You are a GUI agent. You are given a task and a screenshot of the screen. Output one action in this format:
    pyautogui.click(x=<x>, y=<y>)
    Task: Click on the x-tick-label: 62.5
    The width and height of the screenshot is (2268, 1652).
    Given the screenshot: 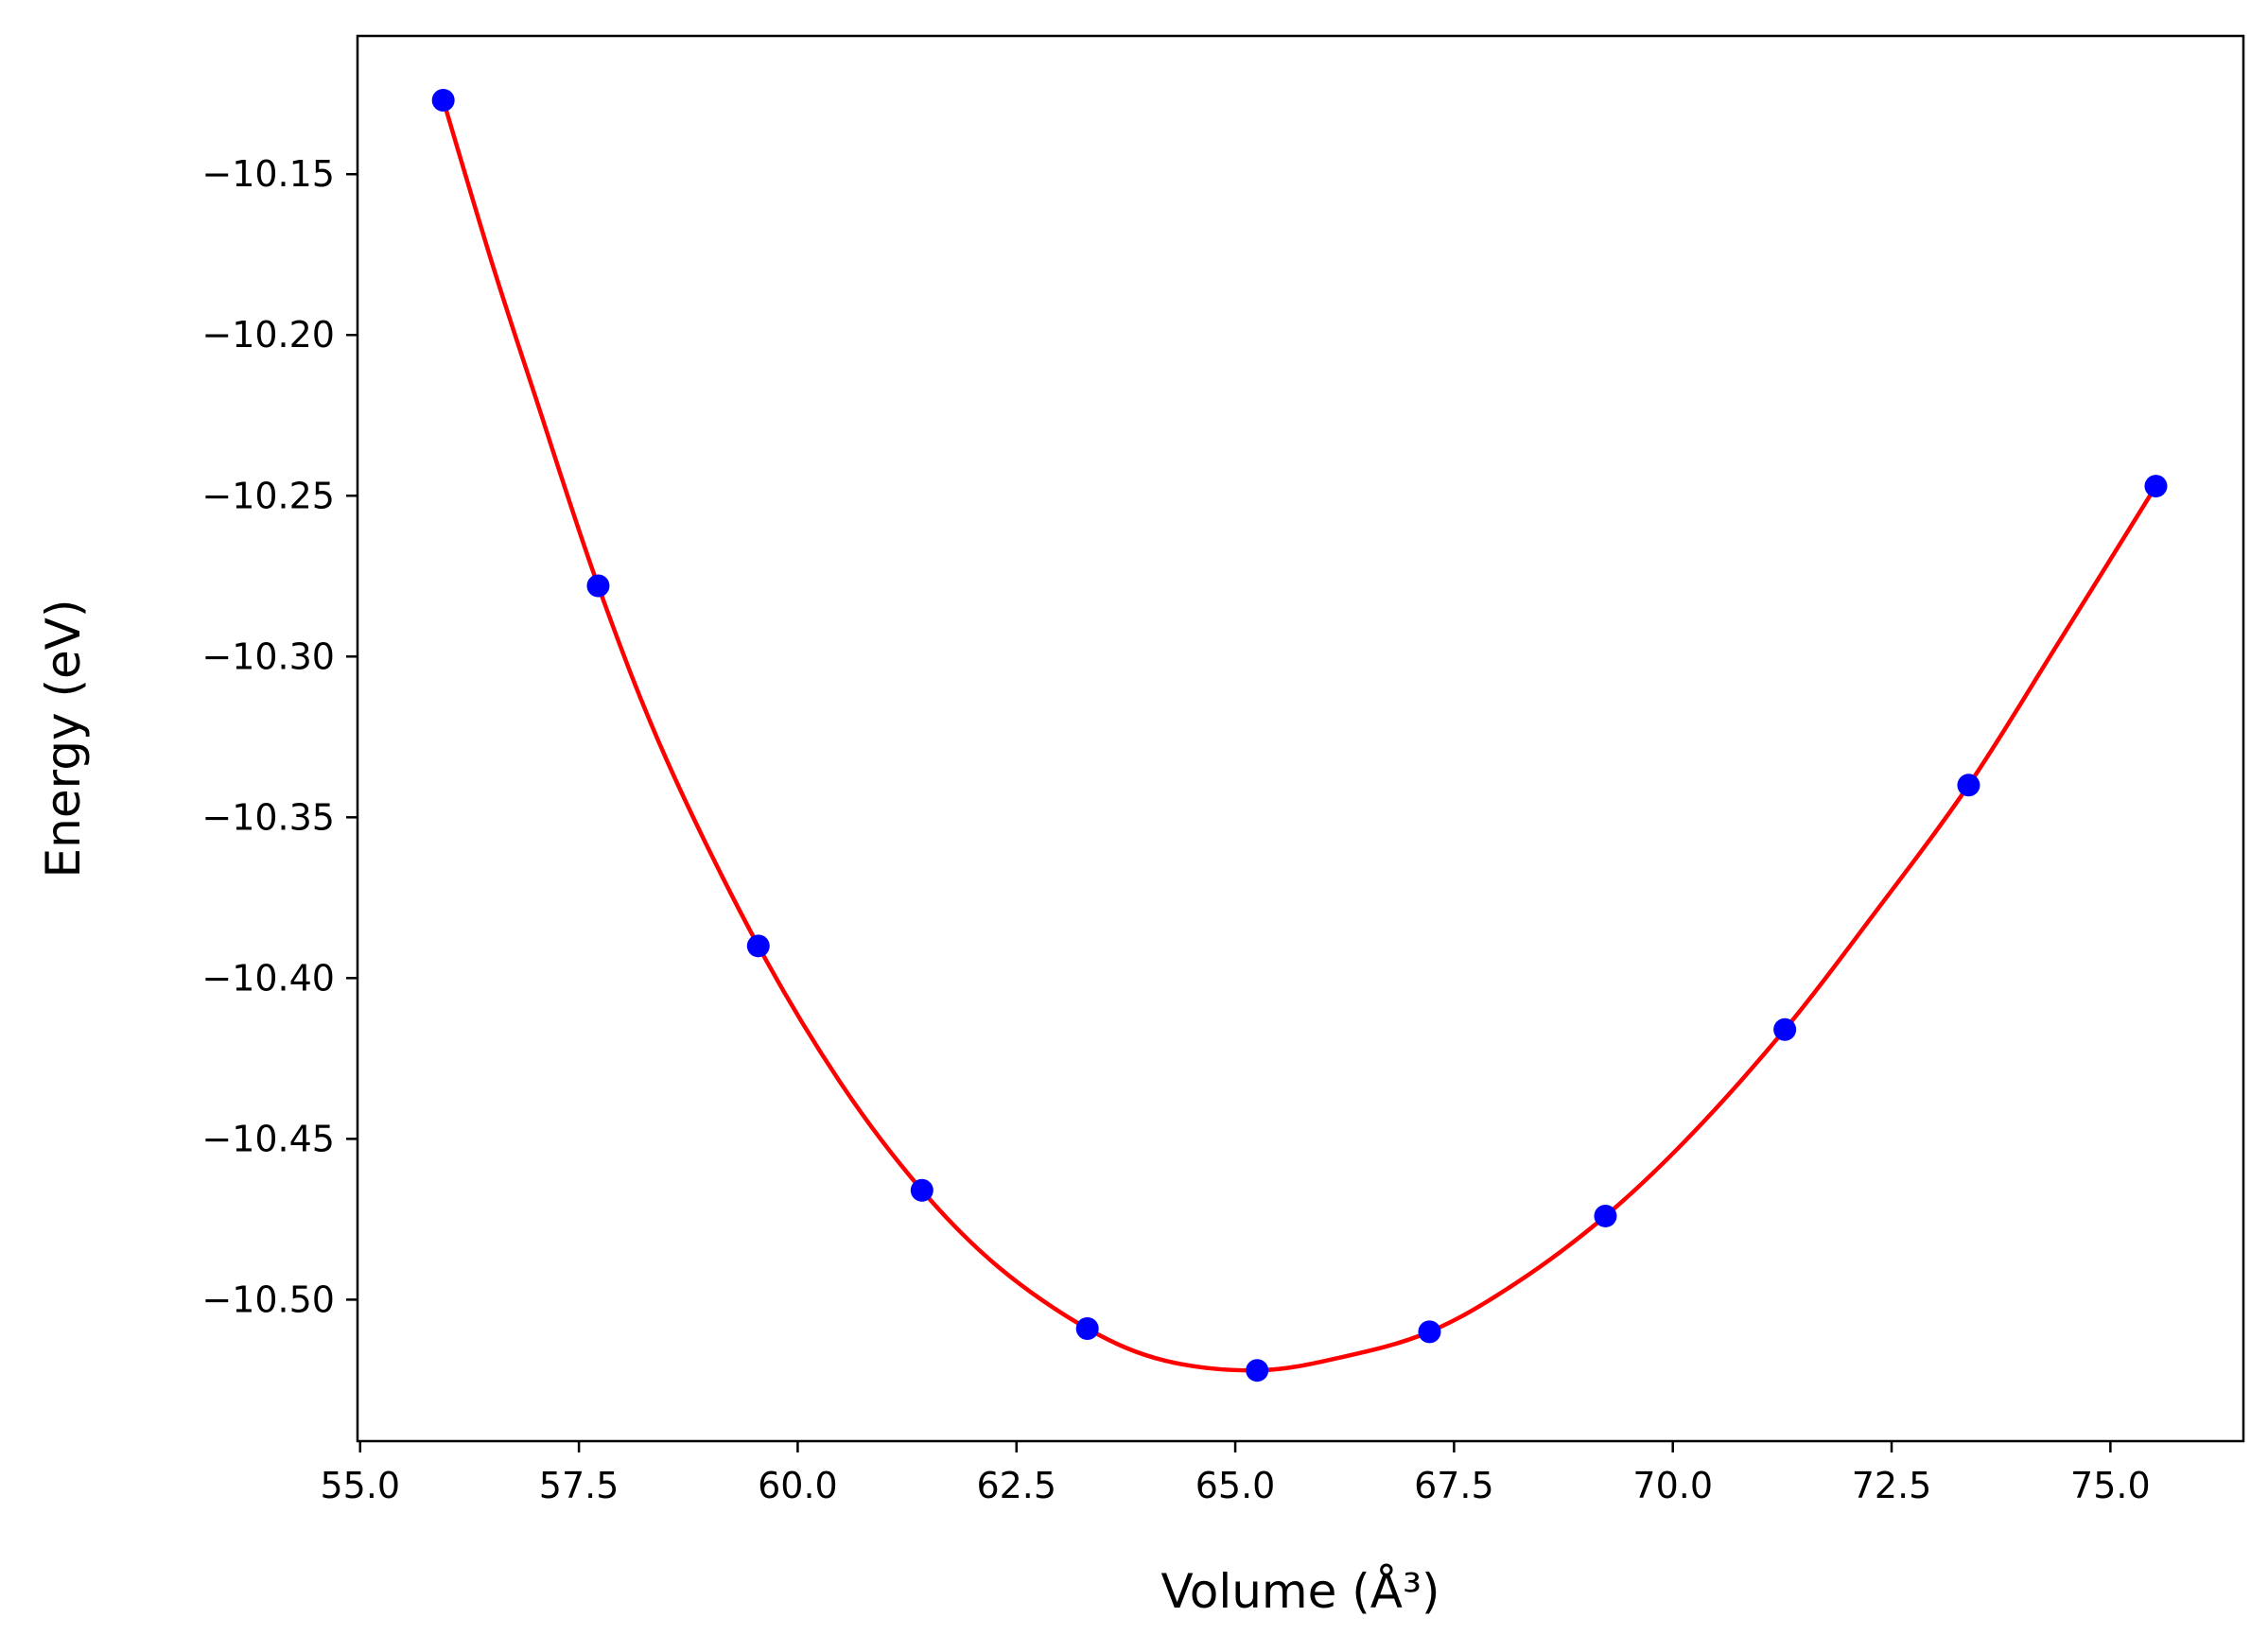 What is the action you would take?
    pyautogui.click(x=1016, y=1486)
    